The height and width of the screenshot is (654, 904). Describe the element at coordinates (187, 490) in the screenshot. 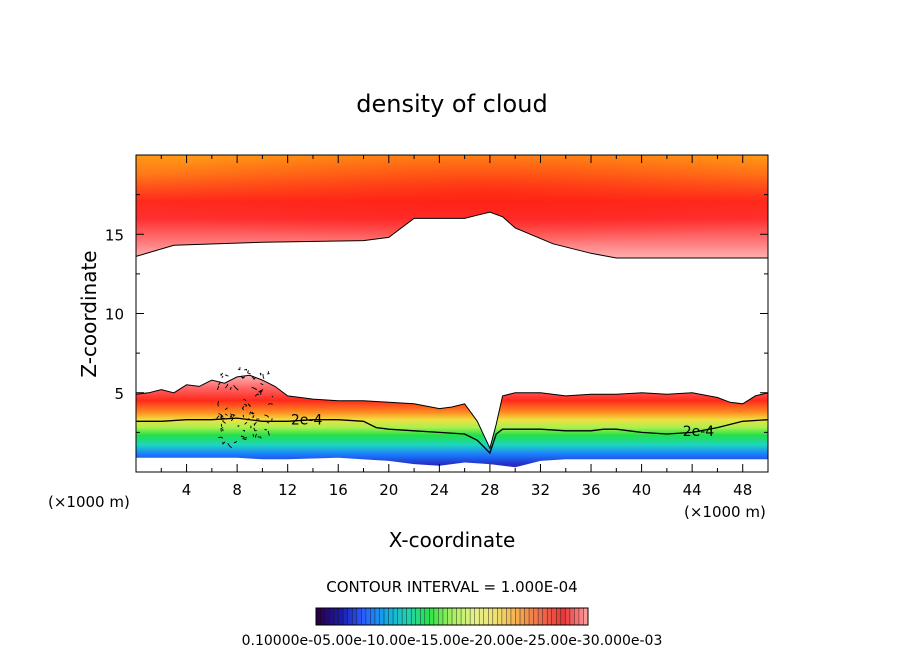

I see `x-tick-label: 4` at that location.